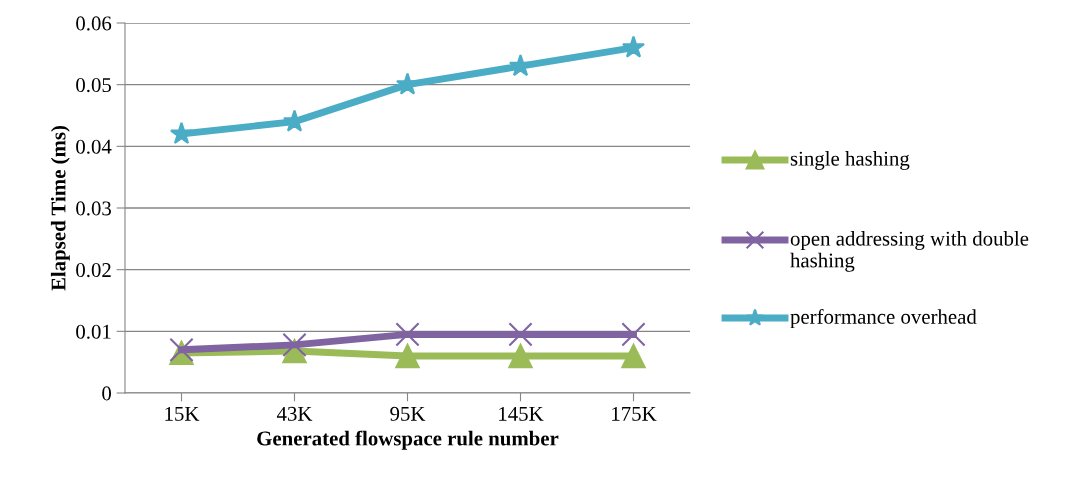  Describe the element at coordinates (634, 413) in the screenshot. I see `x-tick-label: 175K` at that location.